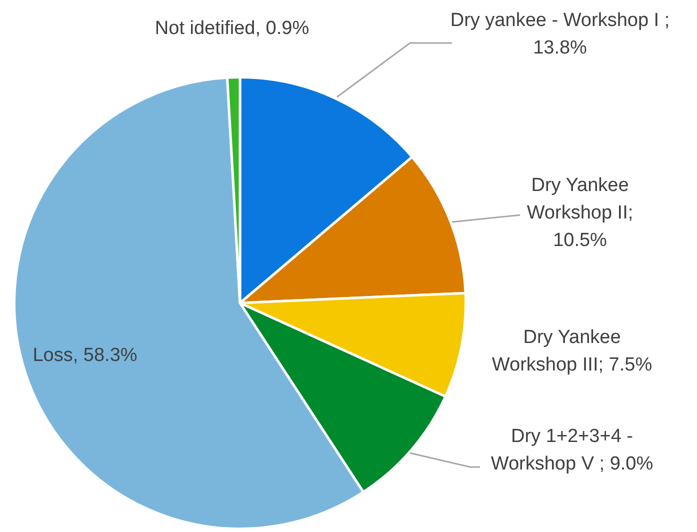 The height and width of the screenshot is (532, 697). I want to click on slice-label: Loss, 58.3%, so click(85, 355).